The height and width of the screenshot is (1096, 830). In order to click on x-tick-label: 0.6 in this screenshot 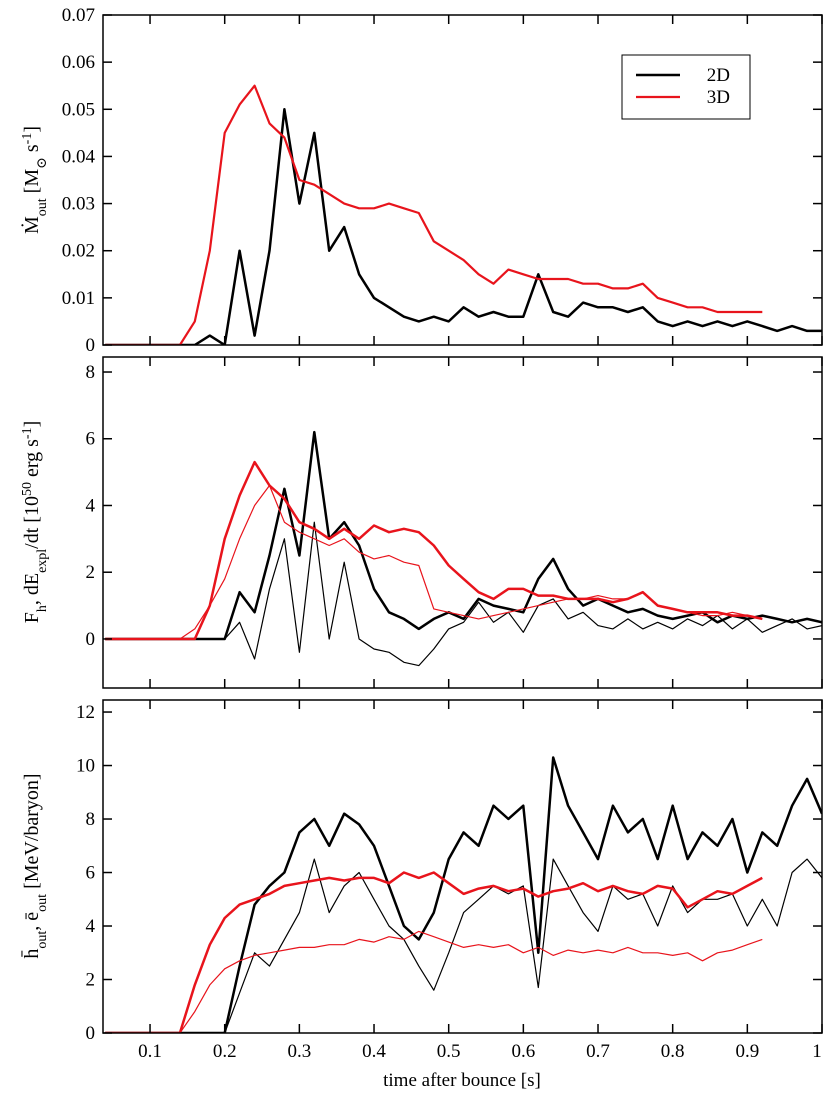, I will do `click(523, 1051)`.